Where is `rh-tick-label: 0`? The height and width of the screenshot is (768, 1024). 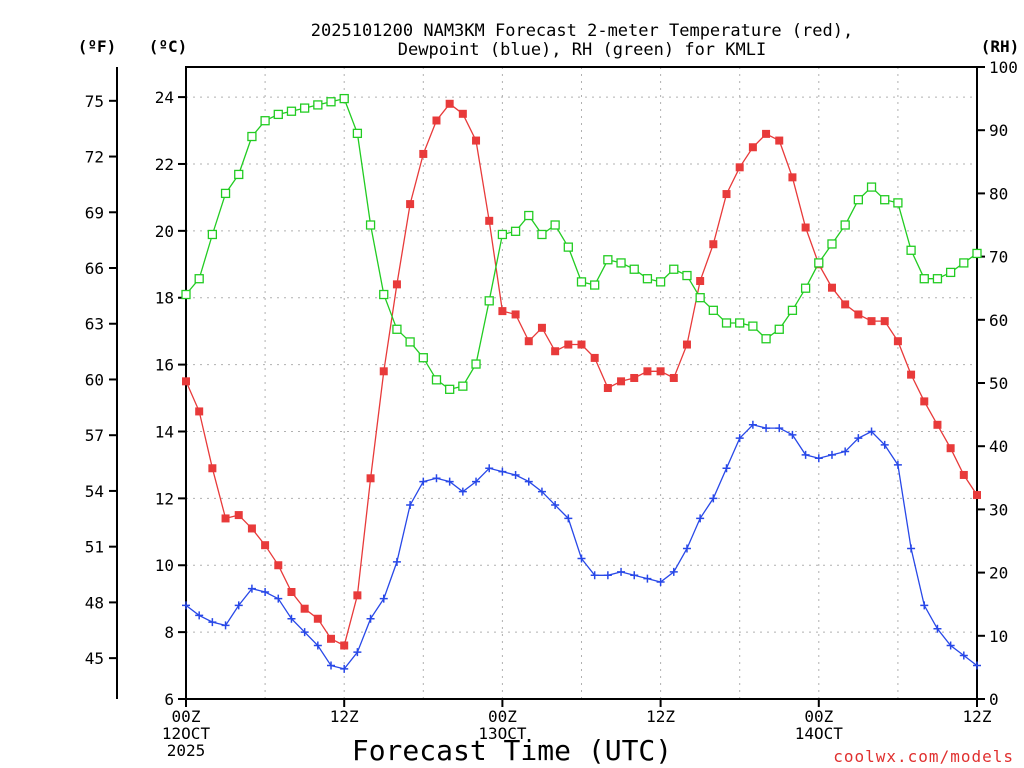
rh-tick-label: 0 is located at coordinates (994, 699).